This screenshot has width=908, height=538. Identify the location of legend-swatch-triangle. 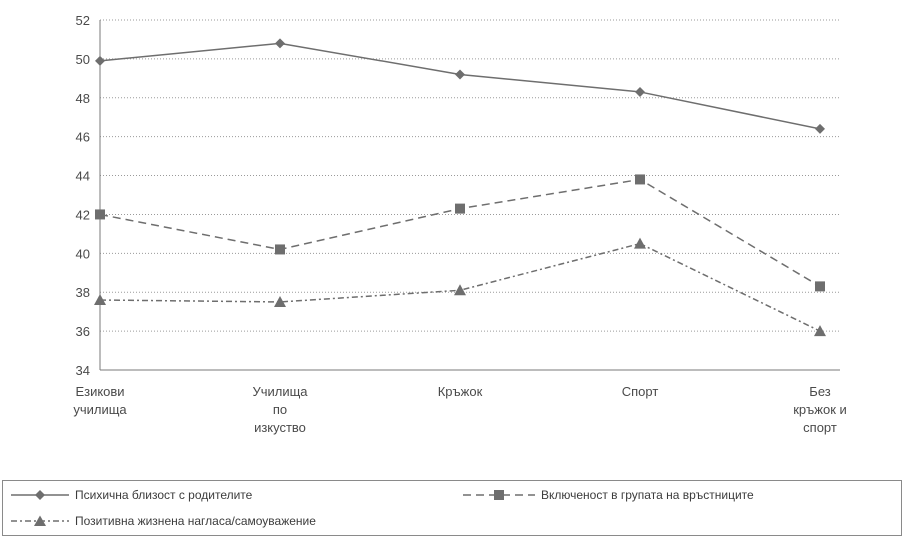
(40, 520).